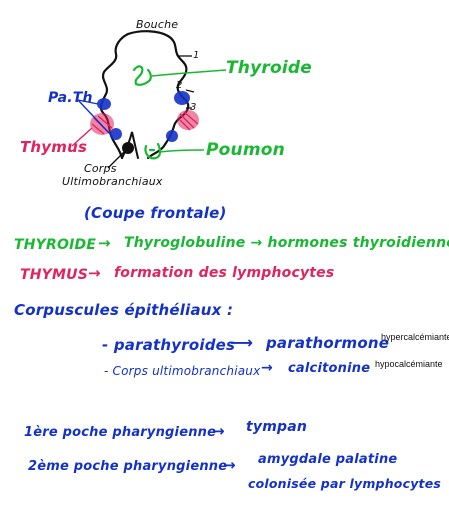 This screenshot has width=449, height=516. Describe the element at coordinates (104, 104) in the screenshot. I see `parathyroid-left-upper` at that location.